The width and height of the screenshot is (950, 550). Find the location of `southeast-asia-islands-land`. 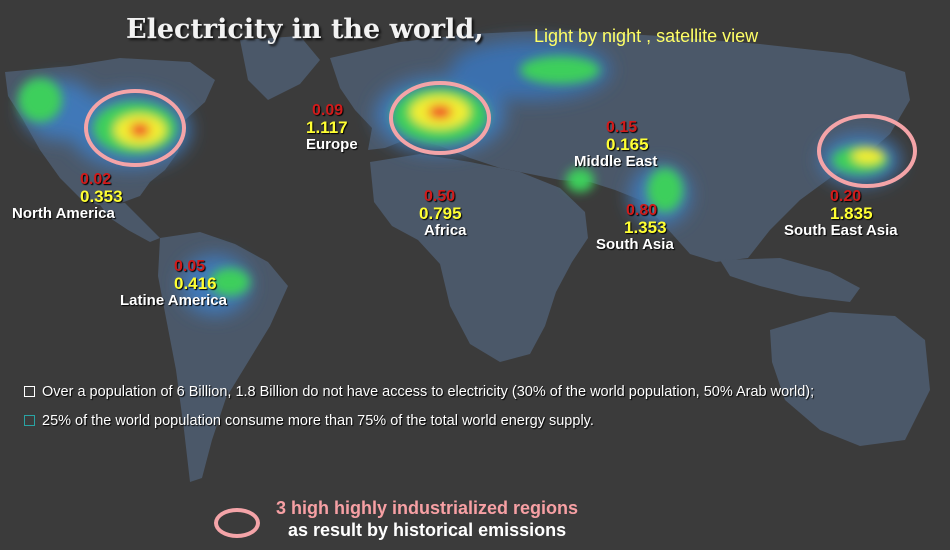

southeast-asia-islands-land is located at coordinates (790, 280).